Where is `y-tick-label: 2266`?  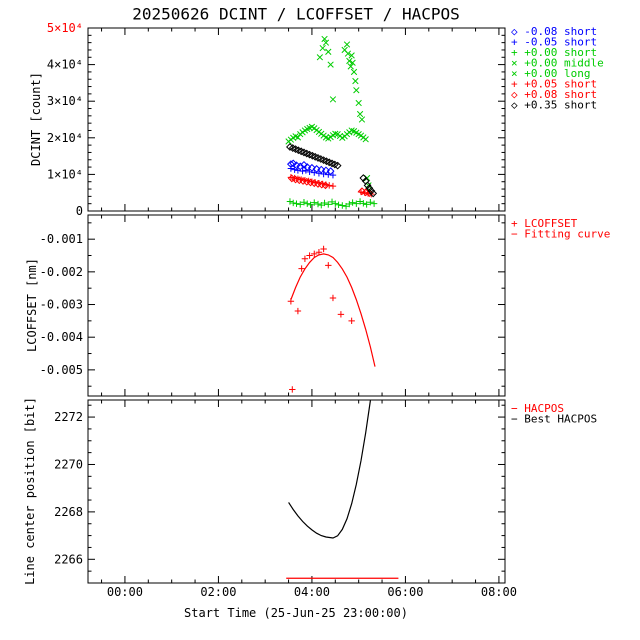
y-tick-label: 2266 is located at coordinates (68, 559).